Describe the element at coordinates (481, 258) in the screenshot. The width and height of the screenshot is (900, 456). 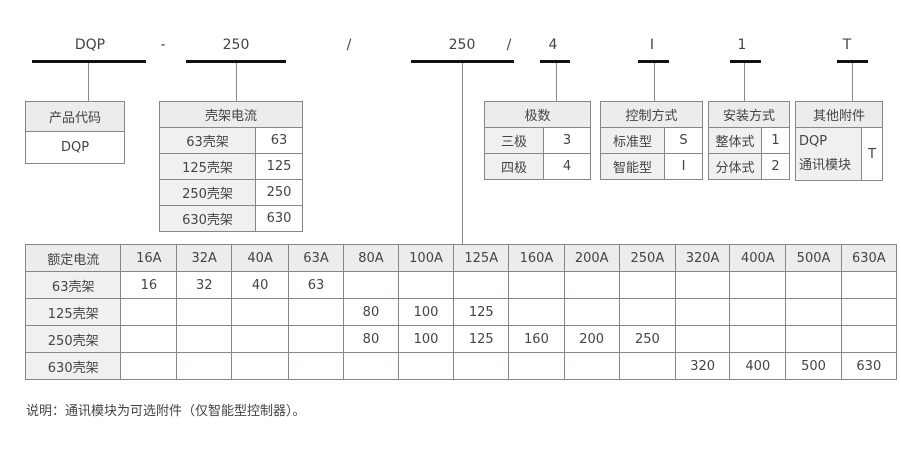
I see `column-header: 125A` at that location.